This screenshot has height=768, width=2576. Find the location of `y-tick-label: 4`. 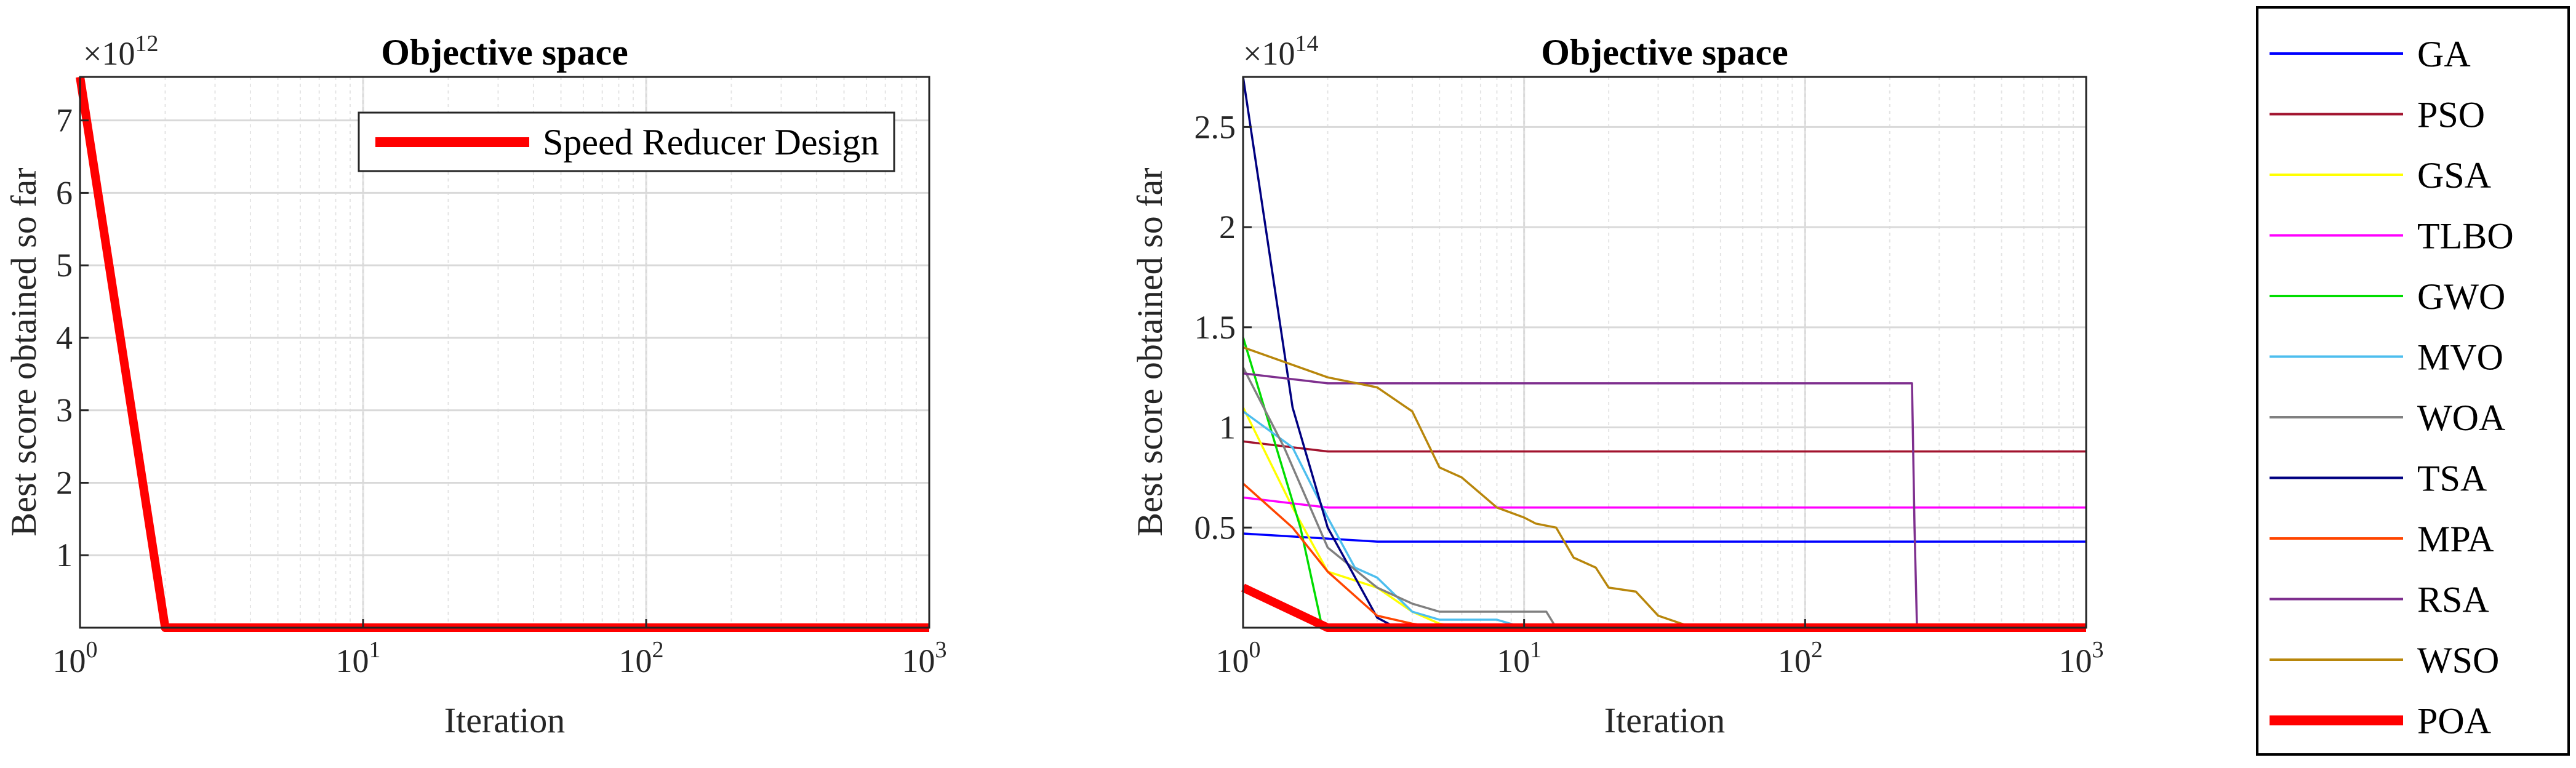

y-tick-label: 4 is located at coordinates (64, 337).